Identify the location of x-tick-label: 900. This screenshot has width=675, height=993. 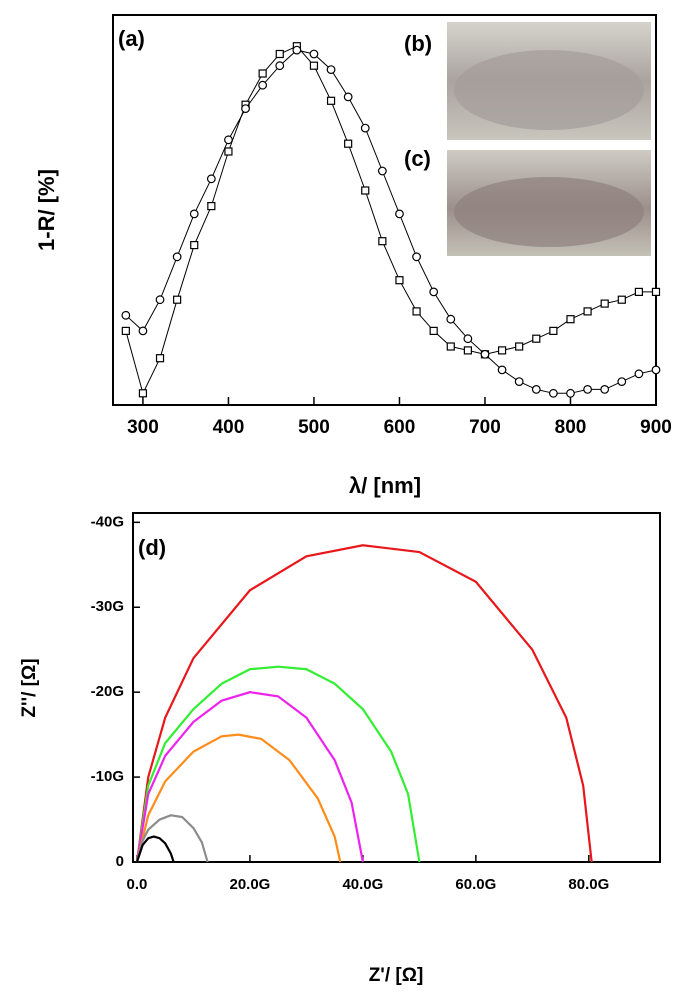
(656, 427).